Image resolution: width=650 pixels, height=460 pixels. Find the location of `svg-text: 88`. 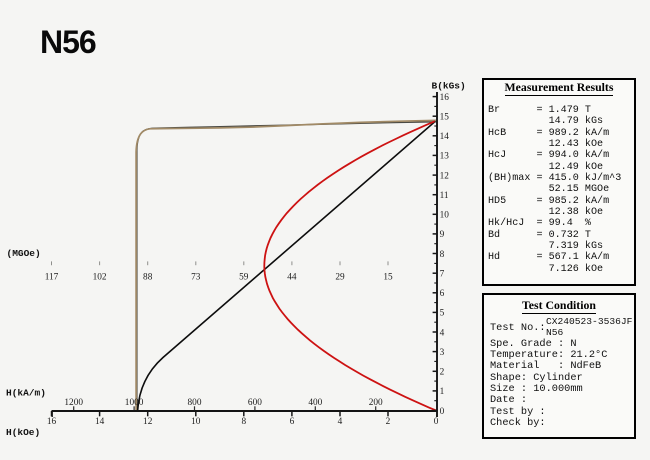

svg-text: 88 is located at coordinates (148, 278).